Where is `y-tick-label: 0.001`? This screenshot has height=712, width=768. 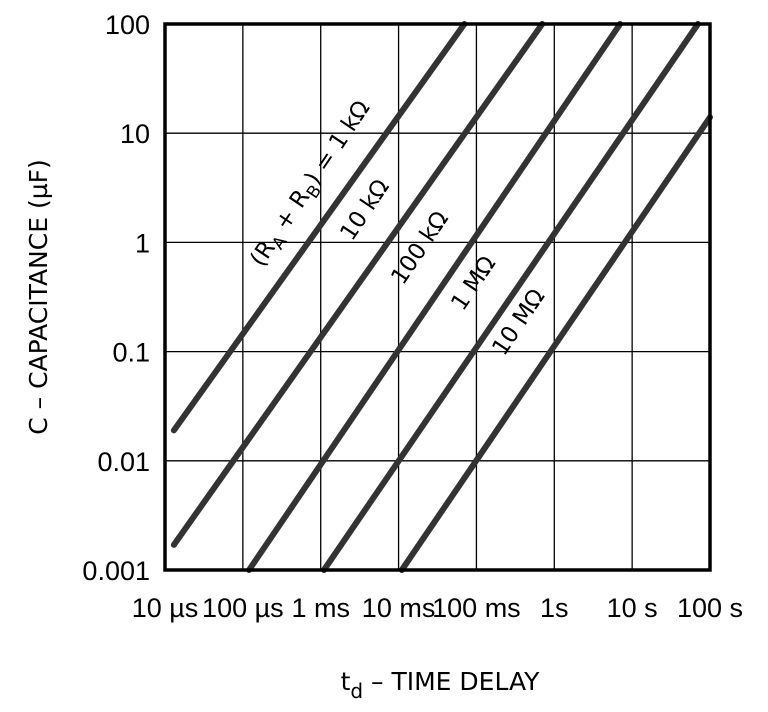
y-tick-label: 0.001 is located at coordinates (116, 571).